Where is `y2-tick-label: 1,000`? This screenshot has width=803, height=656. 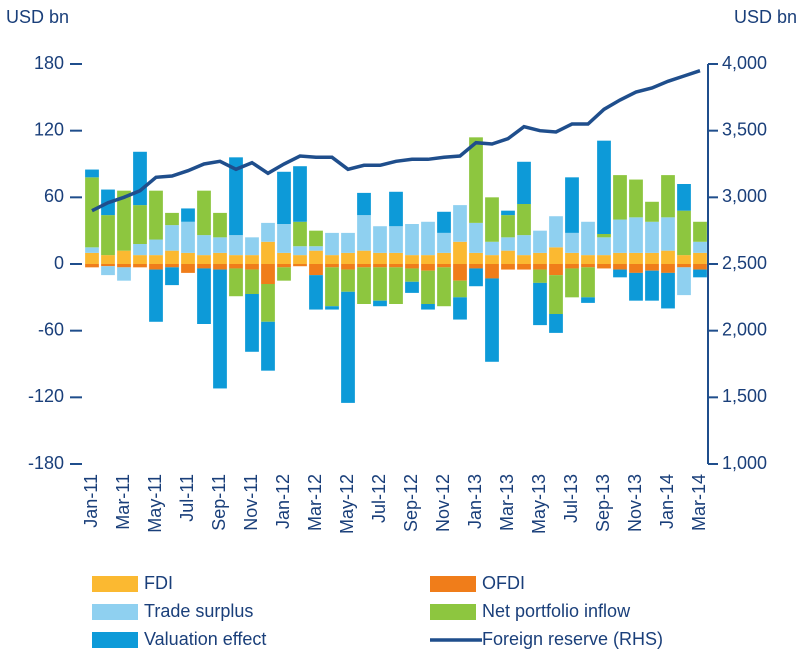
y2-tick-label: 1,000 is located at coordinates (744, 463).